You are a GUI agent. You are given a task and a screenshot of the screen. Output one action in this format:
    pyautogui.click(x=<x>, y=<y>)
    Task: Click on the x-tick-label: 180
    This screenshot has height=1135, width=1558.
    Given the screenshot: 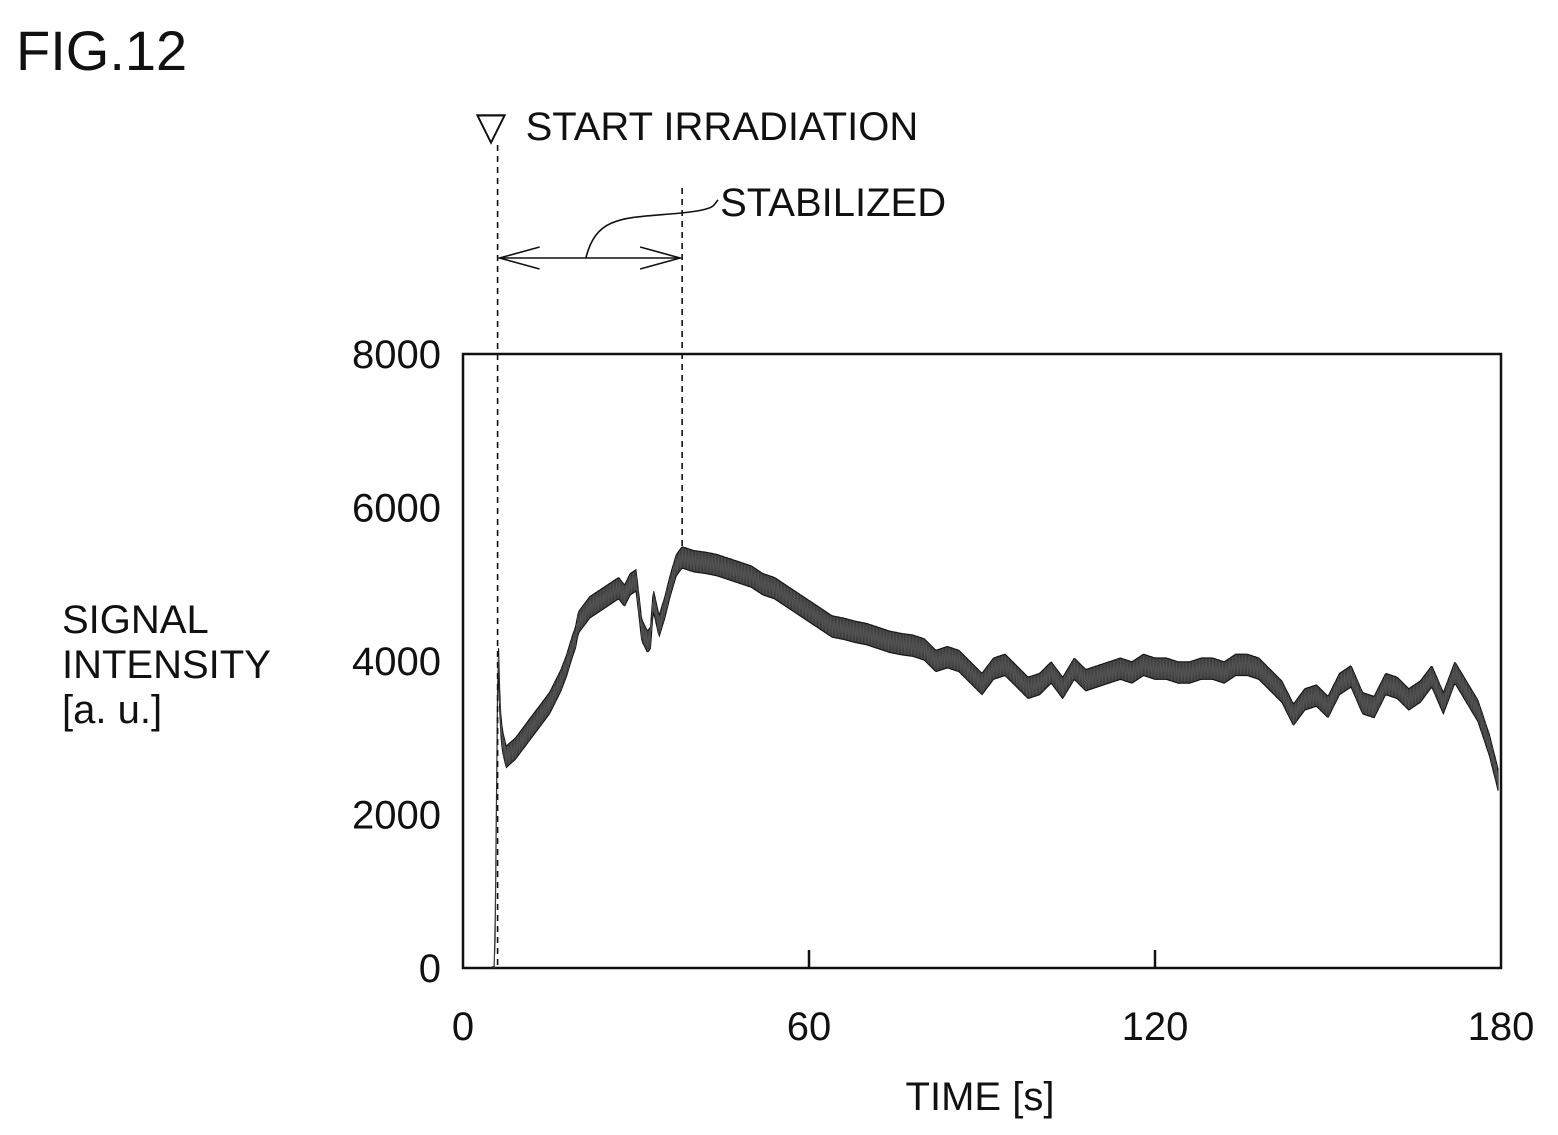 What is the action you would take?
    pyautogui.click(x=1501, y=1027)
    